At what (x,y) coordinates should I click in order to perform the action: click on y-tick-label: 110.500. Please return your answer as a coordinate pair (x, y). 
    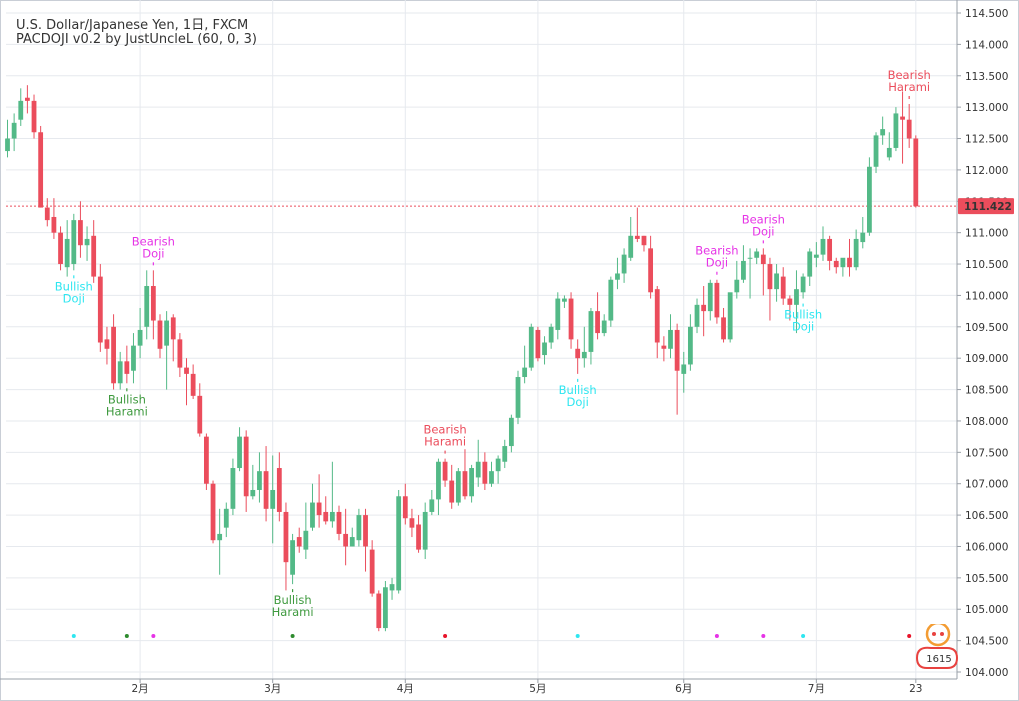
    Looking at the image, I should click on (986, 265).